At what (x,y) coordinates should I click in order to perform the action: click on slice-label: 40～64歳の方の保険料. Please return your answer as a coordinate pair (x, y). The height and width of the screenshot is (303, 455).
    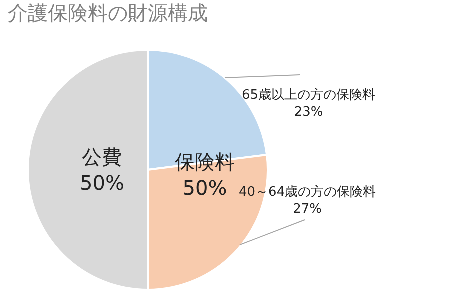
    Looking at the image, I should click on (307, 192).